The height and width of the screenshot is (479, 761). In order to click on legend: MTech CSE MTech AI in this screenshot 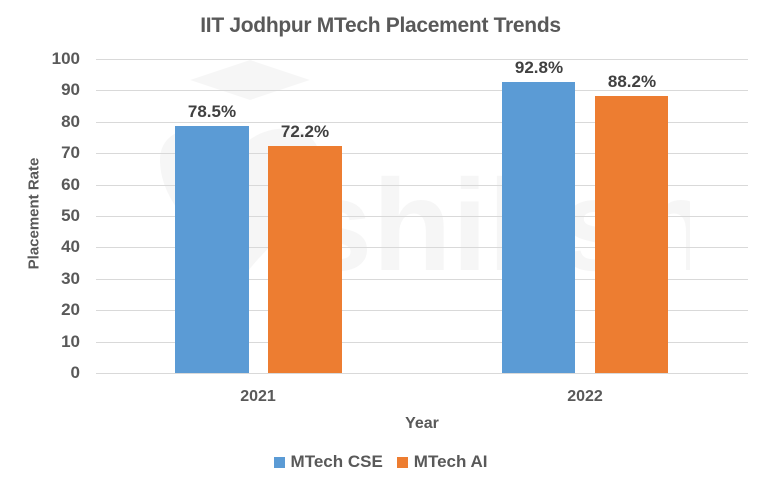, I will do `click(380, 462)`.